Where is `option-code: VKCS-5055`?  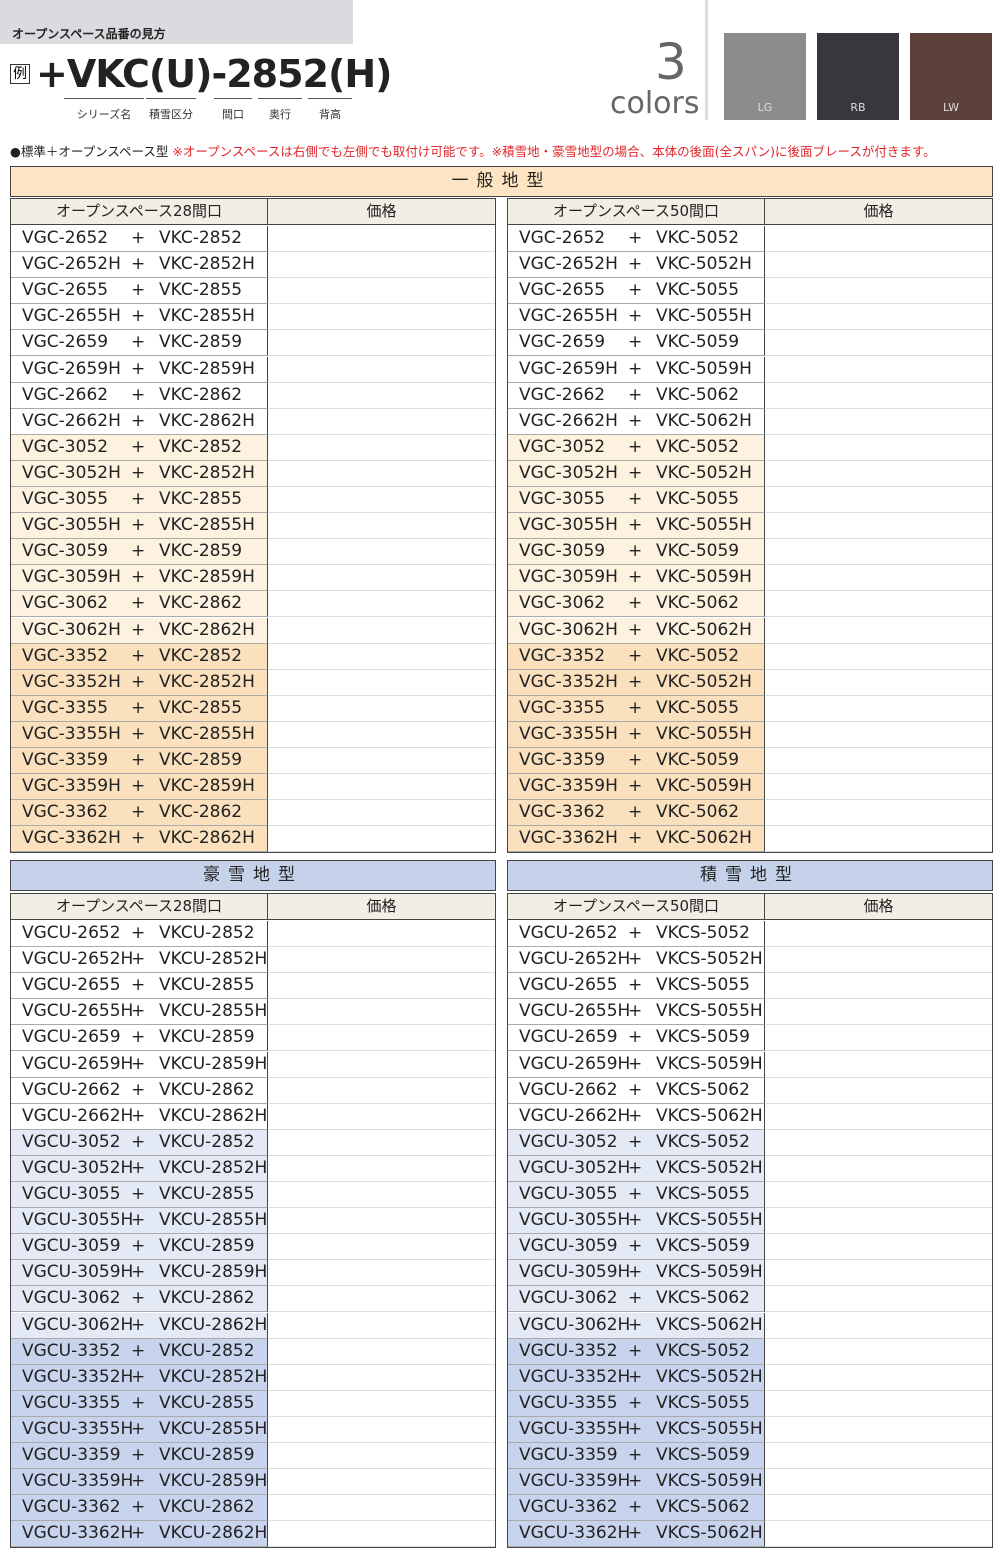 option-code: VKCS-5055 is located at coordinates (703, 1194).